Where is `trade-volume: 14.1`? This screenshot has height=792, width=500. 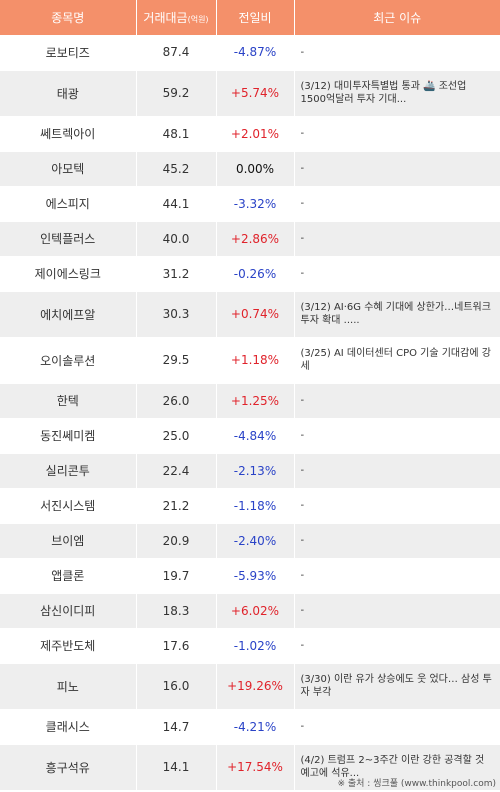
trade-volume: 14.1 is located at coordinates (176, 767).